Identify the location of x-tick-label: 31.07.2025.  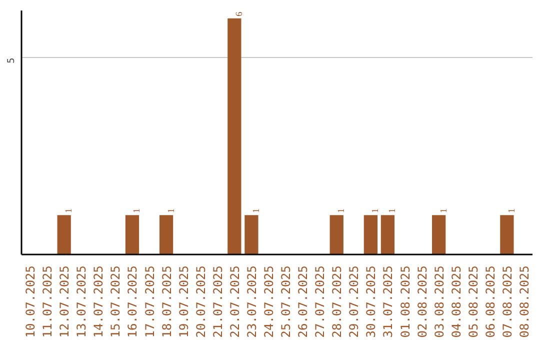
(388, 301).